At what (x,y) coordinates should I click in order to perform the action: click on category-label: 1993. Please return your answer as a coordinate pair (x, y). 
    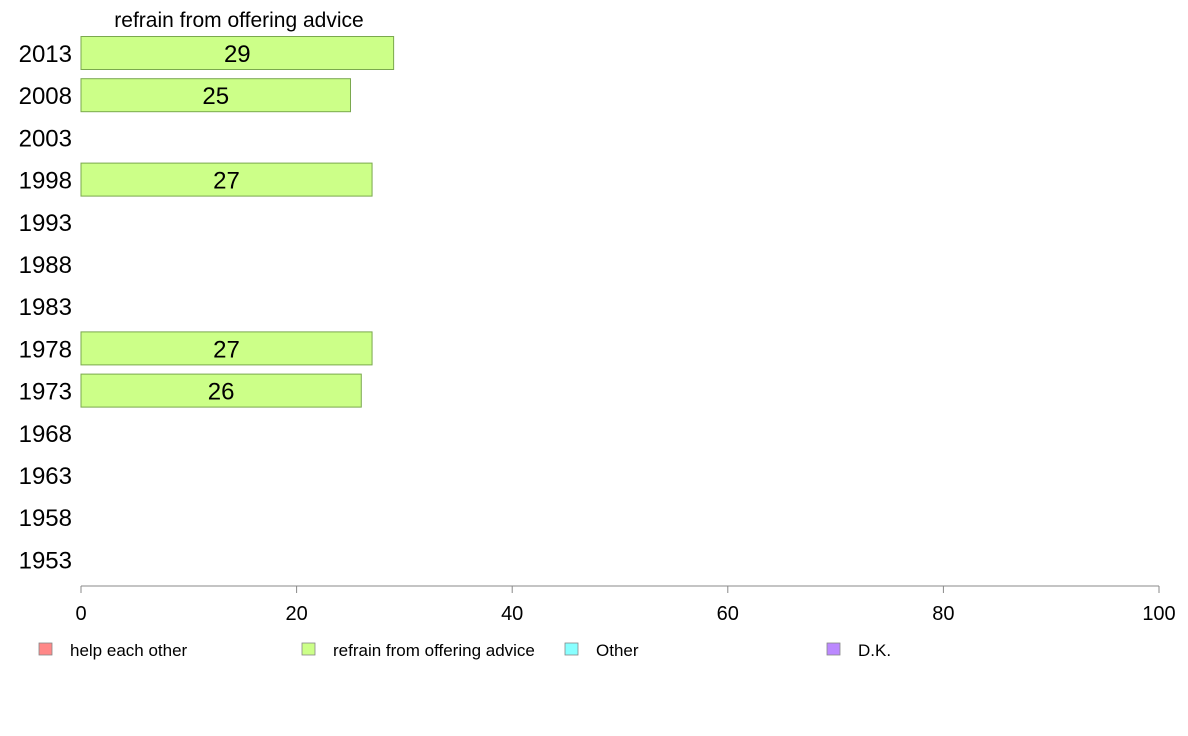
    Looking at the image, I should click on (45, 223).